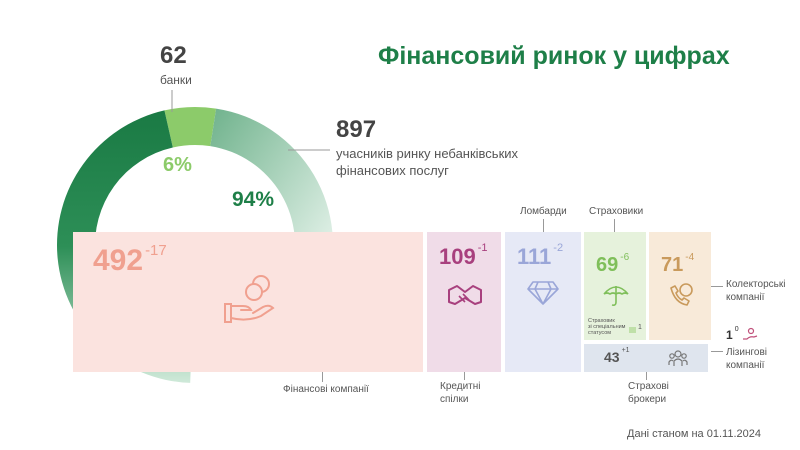 This screenshot has width=800, height=450. What do you see at coordinates (756, 284) in the screenshot?
I see `collectors-label-line1: Колекторські` at bounding box center [756, 284].